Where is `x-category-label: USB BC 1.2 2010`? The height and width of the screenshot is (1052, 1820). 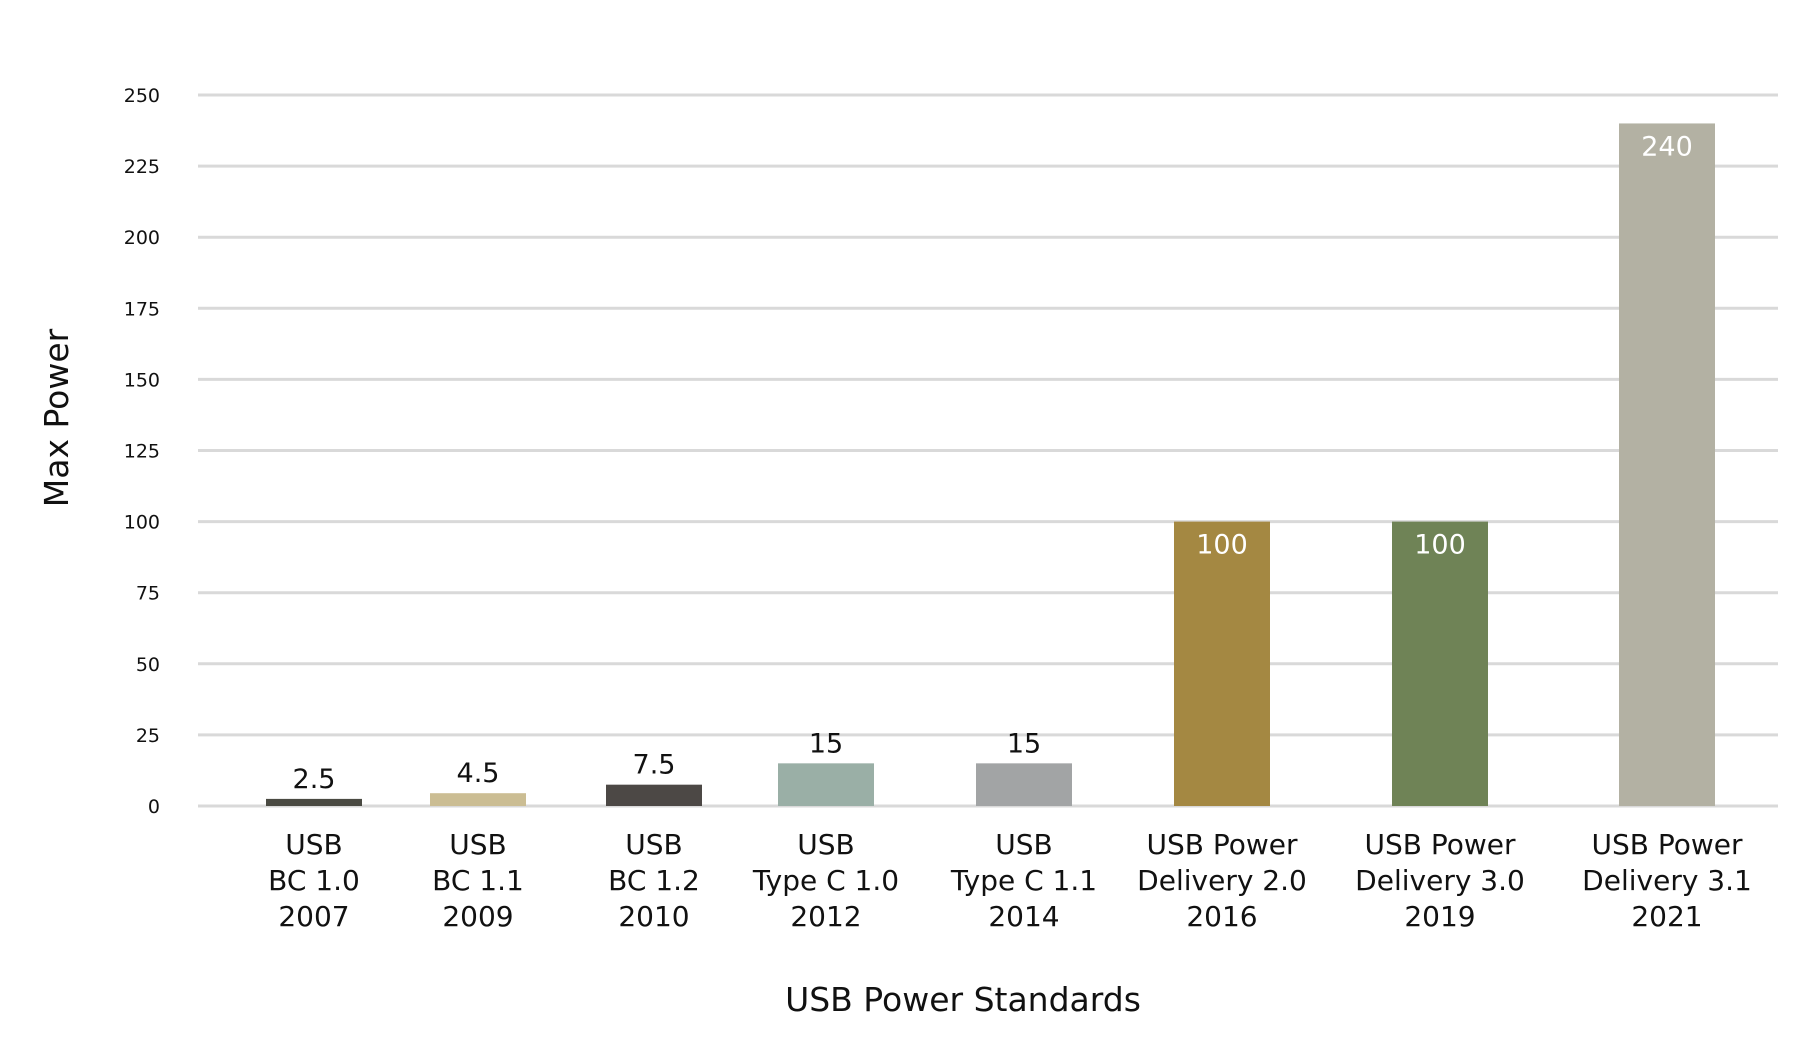 x-category-label: USB BC 1.2 2010 is located at coordinates (654, 880).